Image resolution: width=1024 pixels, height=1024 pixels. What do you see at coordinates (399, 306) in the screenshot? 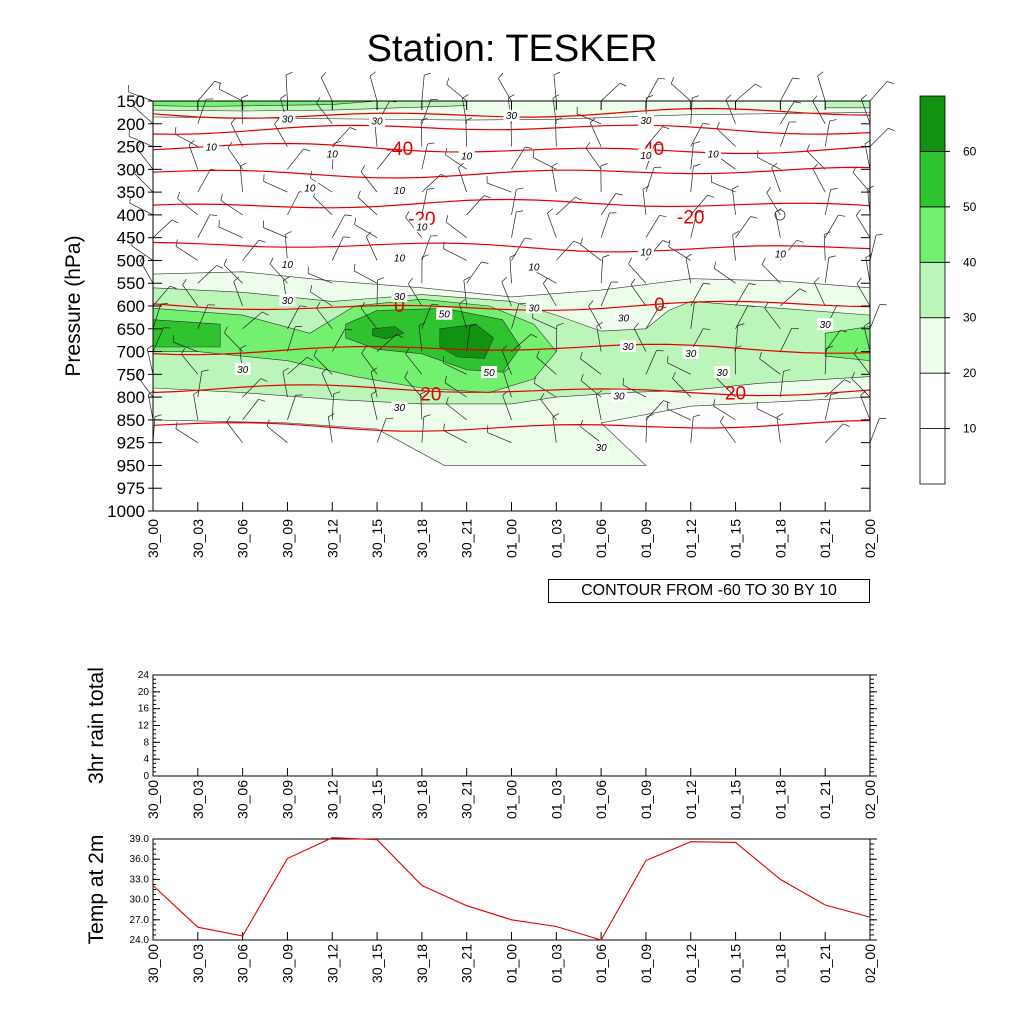
I see `isotherm-label: 0` at bounding box center [399, 306].